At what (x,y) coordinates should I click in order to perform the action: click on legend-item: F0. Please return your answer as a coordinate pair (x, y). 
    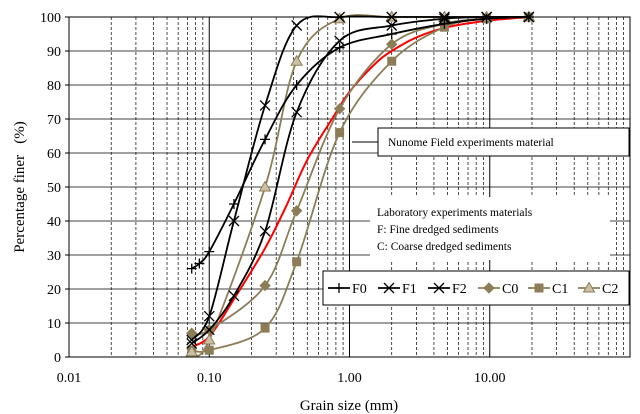
    Looking at the image, I should click on (347, 289).